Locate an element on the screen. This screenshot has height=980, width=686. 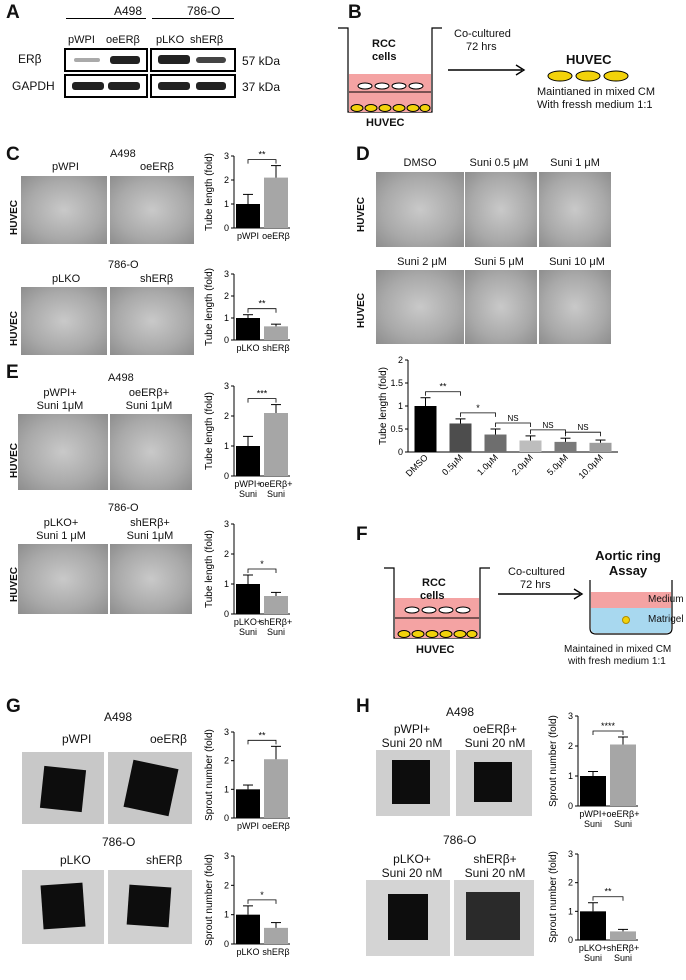
category-label: pWPI+ is located at coordinates (247, 484).